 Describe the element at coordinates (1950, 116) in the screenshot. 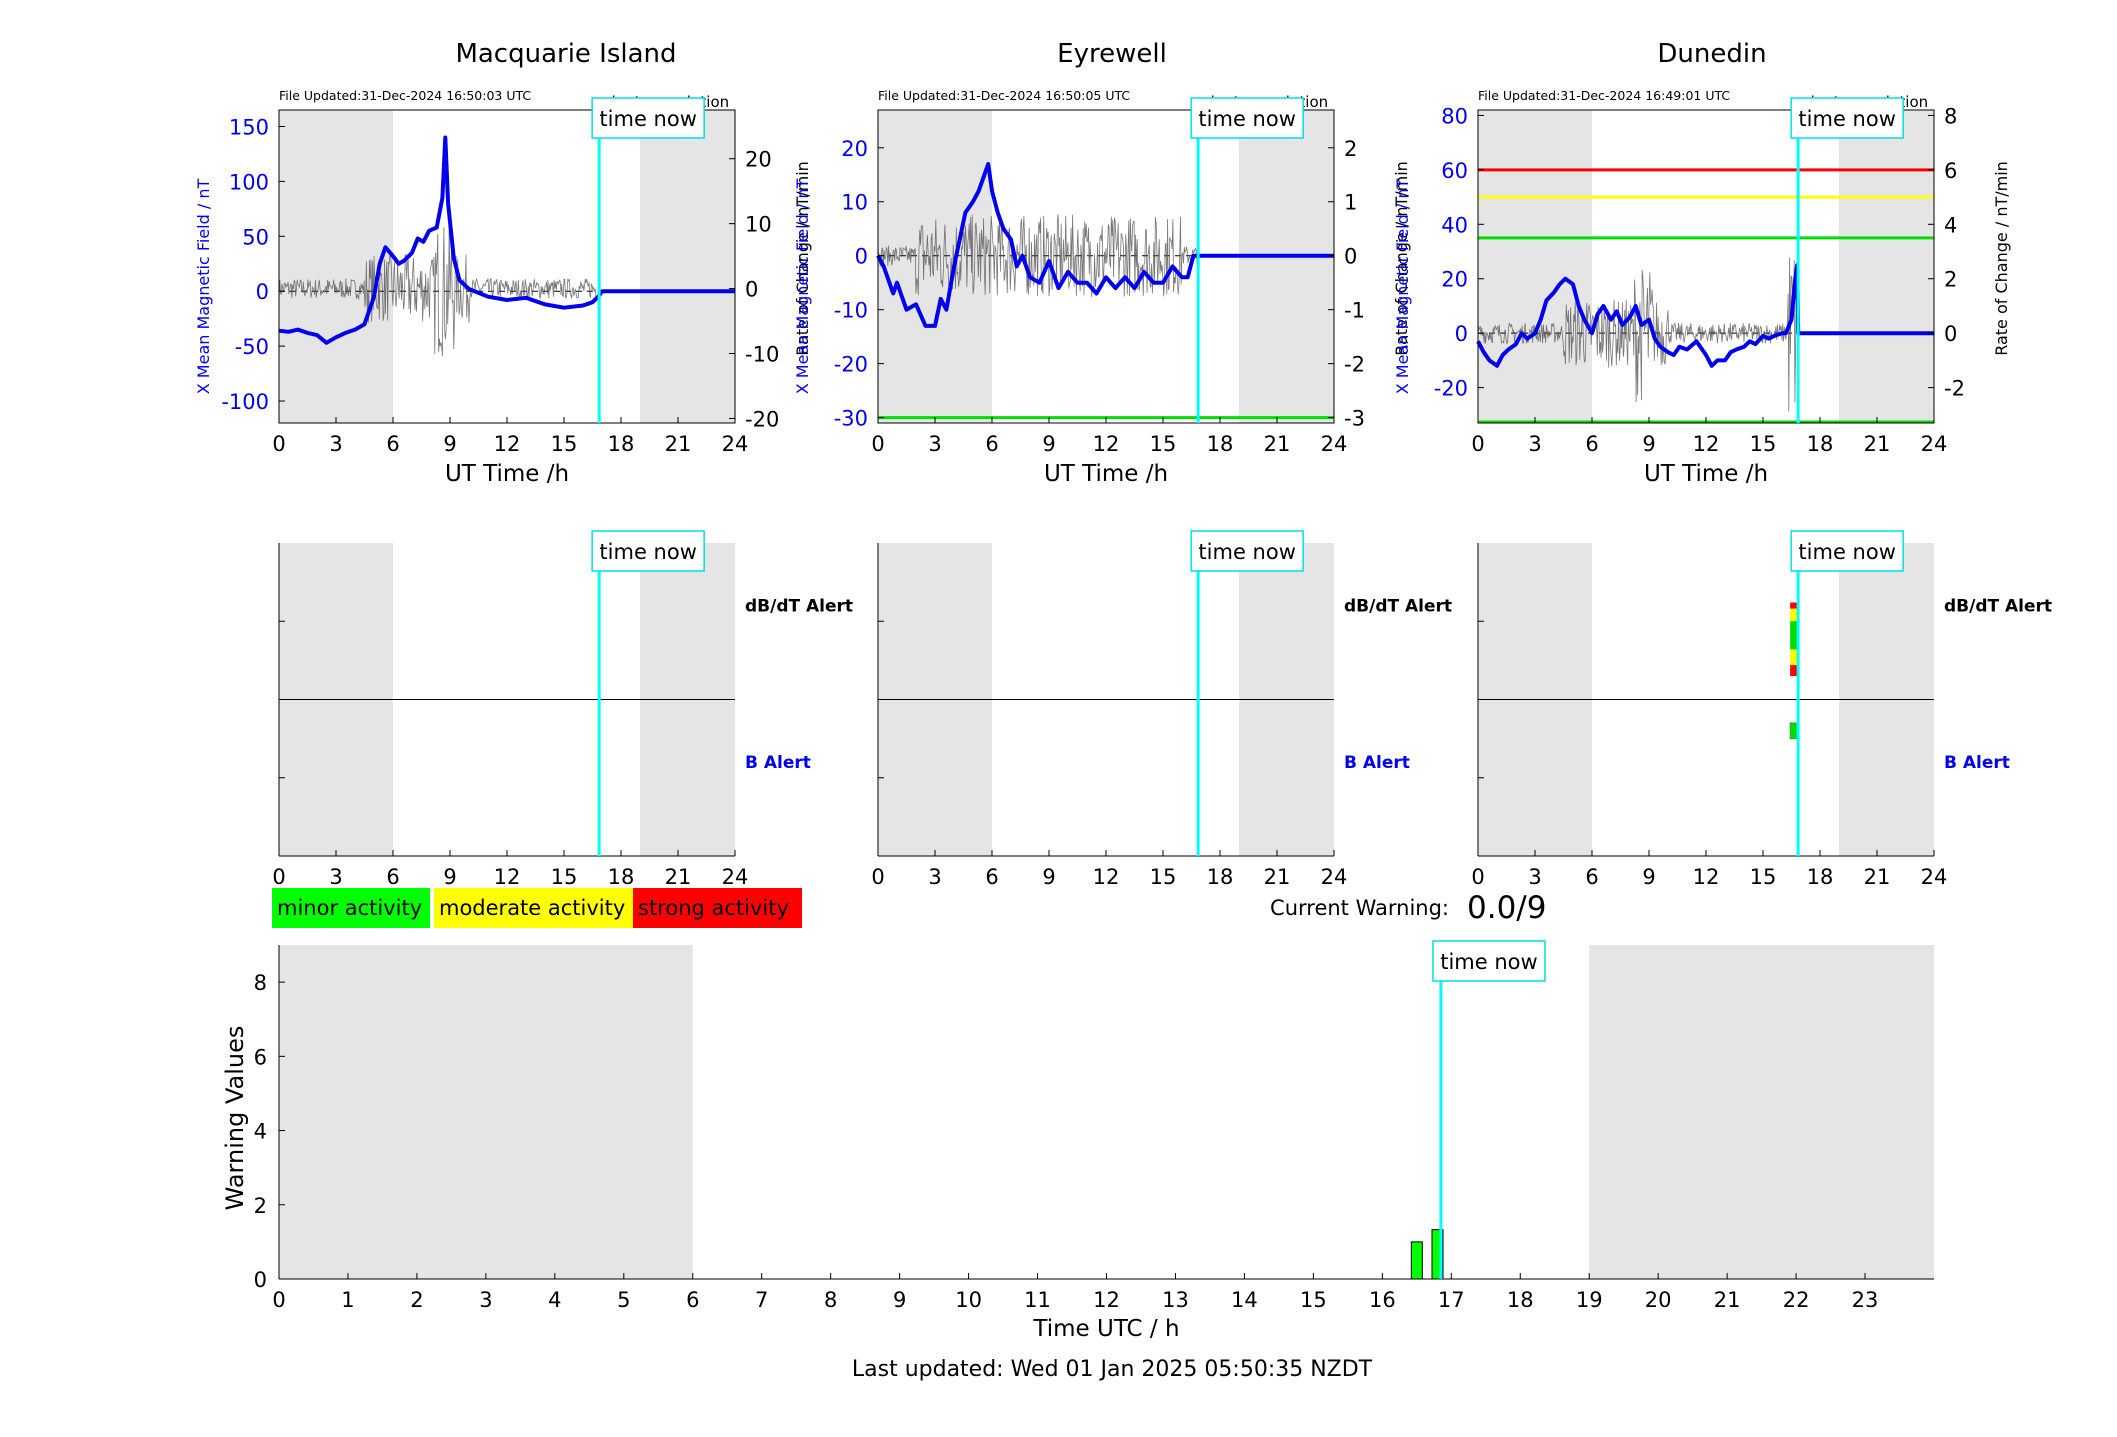

I see `station-2-y2tick-label-0: 8` at that location.